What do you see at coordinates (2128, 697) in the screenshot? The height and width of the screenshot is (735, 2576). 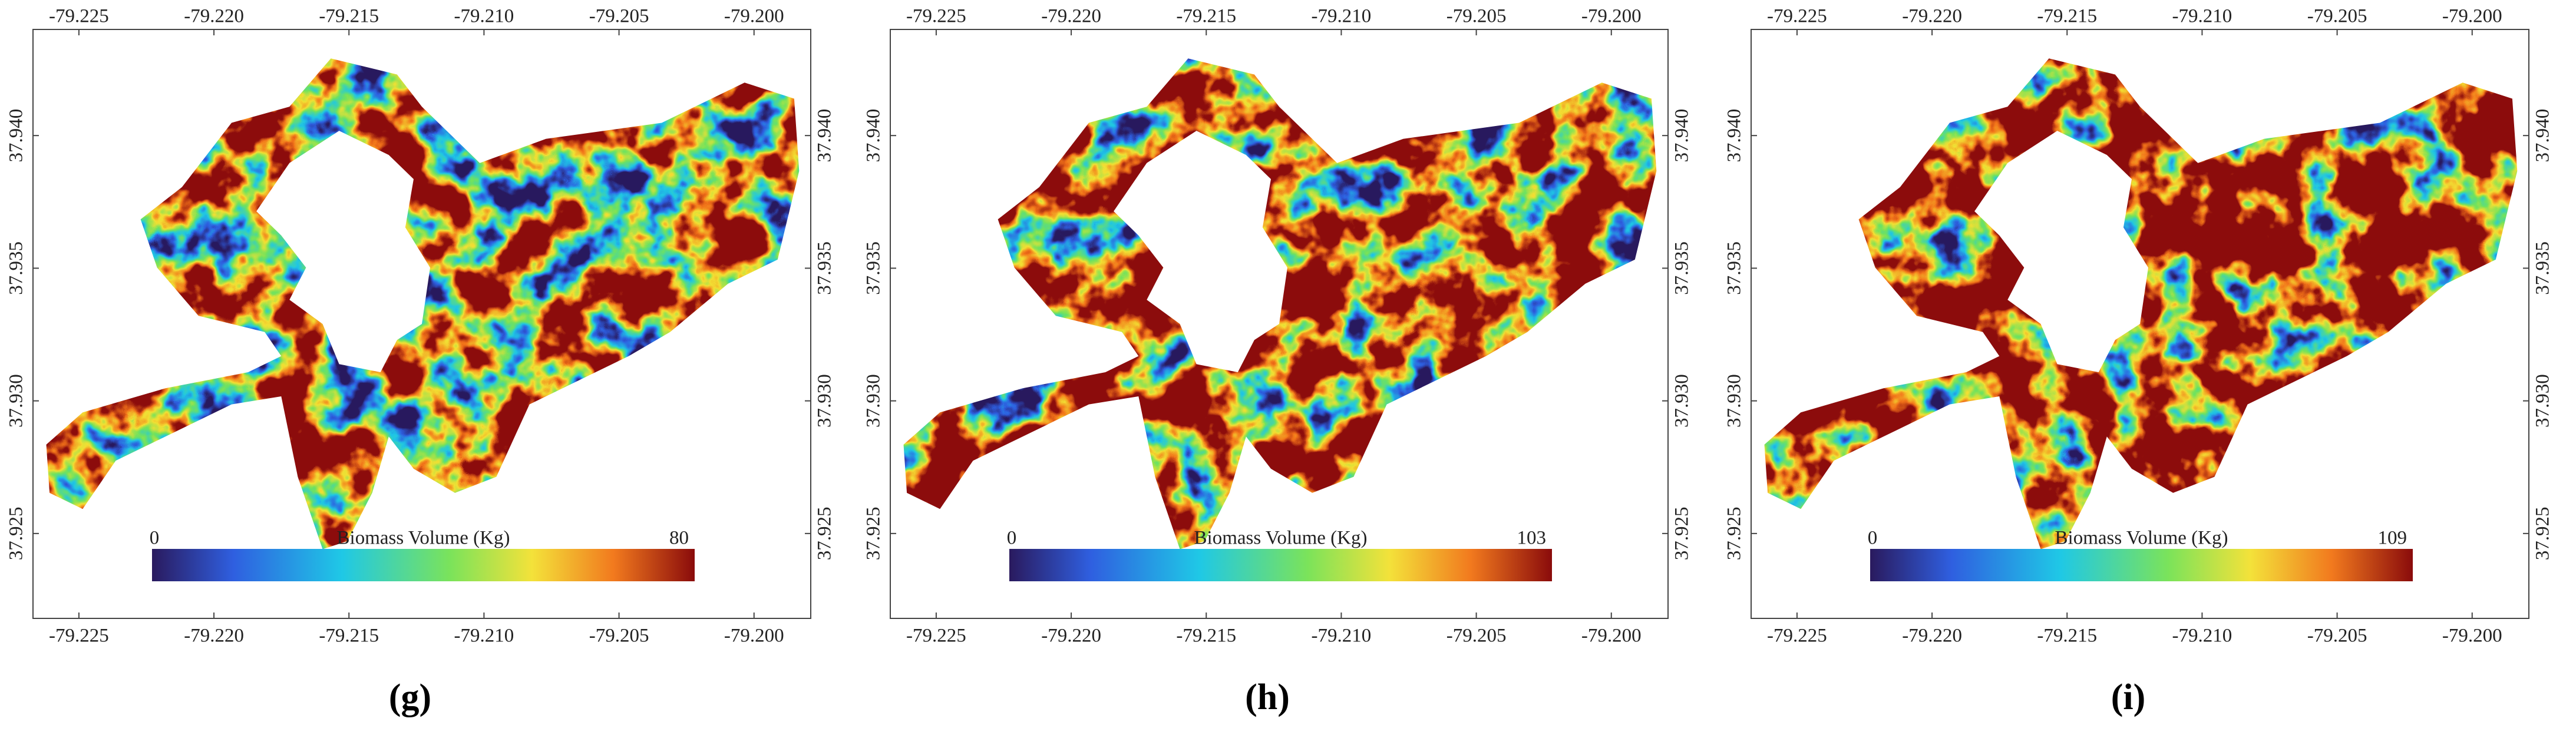 I see `panel-label: (i)` at bounding box center [2128, 697].